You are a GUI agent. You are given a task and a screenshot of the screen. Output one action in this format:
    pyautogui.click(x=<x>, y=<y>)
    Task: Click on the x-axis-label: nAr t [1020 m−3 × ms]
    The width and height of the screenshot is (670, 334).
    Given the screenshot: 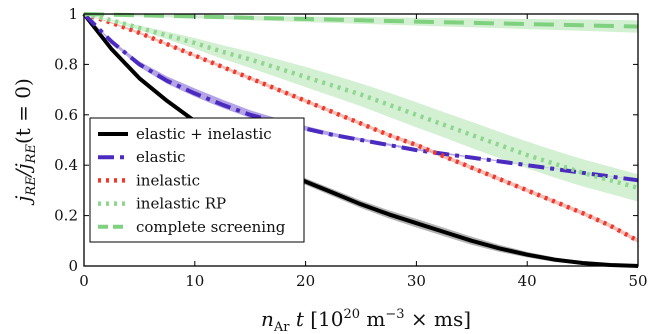 What is the action you would take?
    pyautogui.click(x=366, y=320)
    